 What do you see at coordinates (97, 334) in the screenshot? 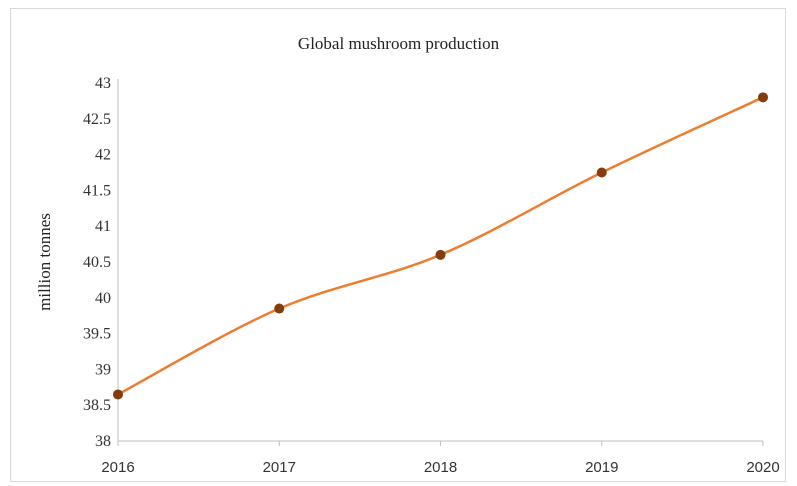
I see `y-tick-label: 39.5` at bounding box center [97, 334].